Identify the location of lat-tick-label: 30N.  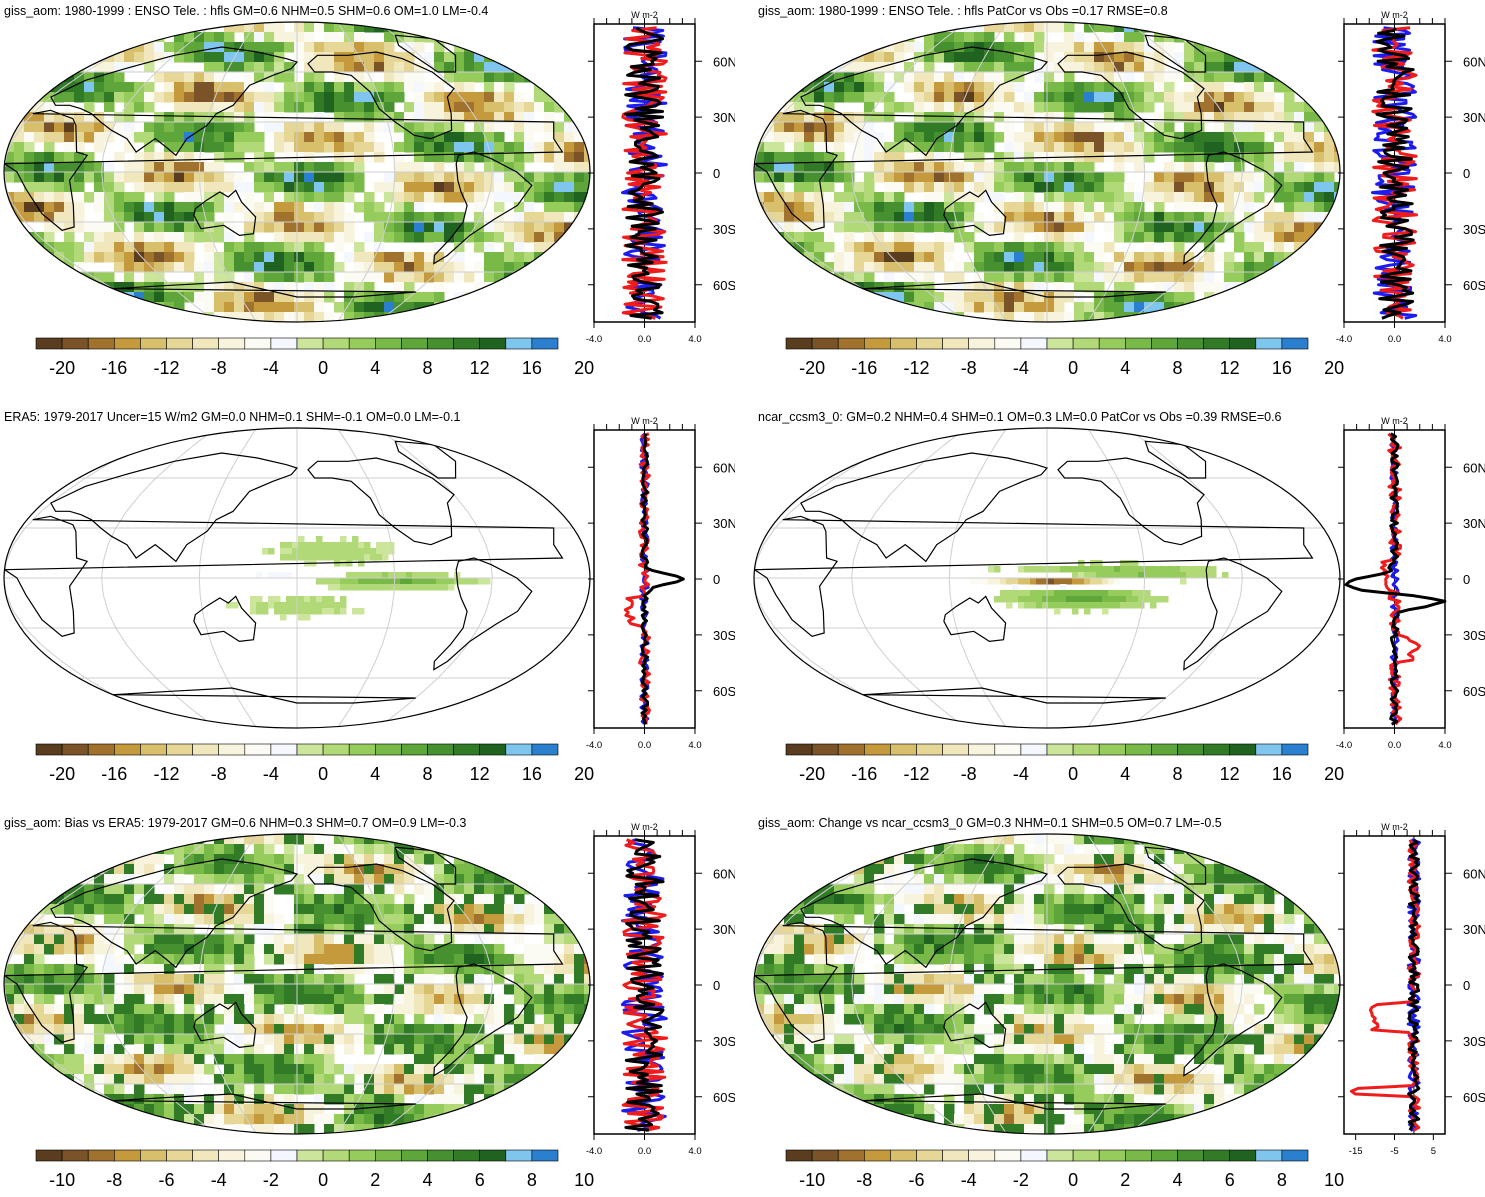
(1474, 523).